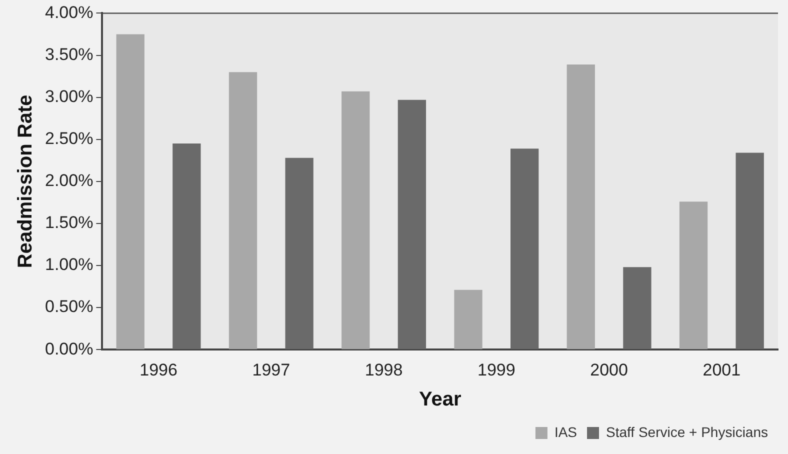 The height and width of the screenshot is (454, 788). What do you see at coordinates (69, 264) in the screenshot?
I see `y-tick-label: 1.00%` at bounding box center [69, 264].